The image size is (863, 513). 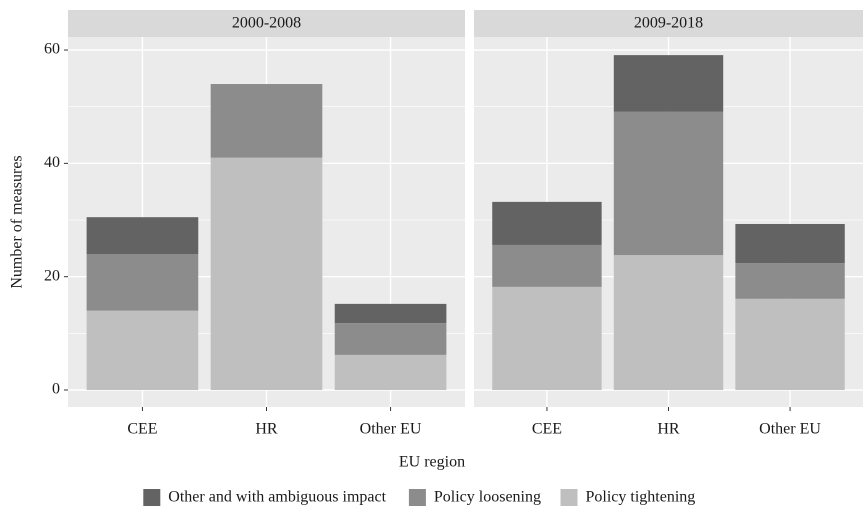 What do you see at coordinates (17, 221) in the screenshot?
I see `y-axis-title: Number of measures` at bounding box center [17, 221].